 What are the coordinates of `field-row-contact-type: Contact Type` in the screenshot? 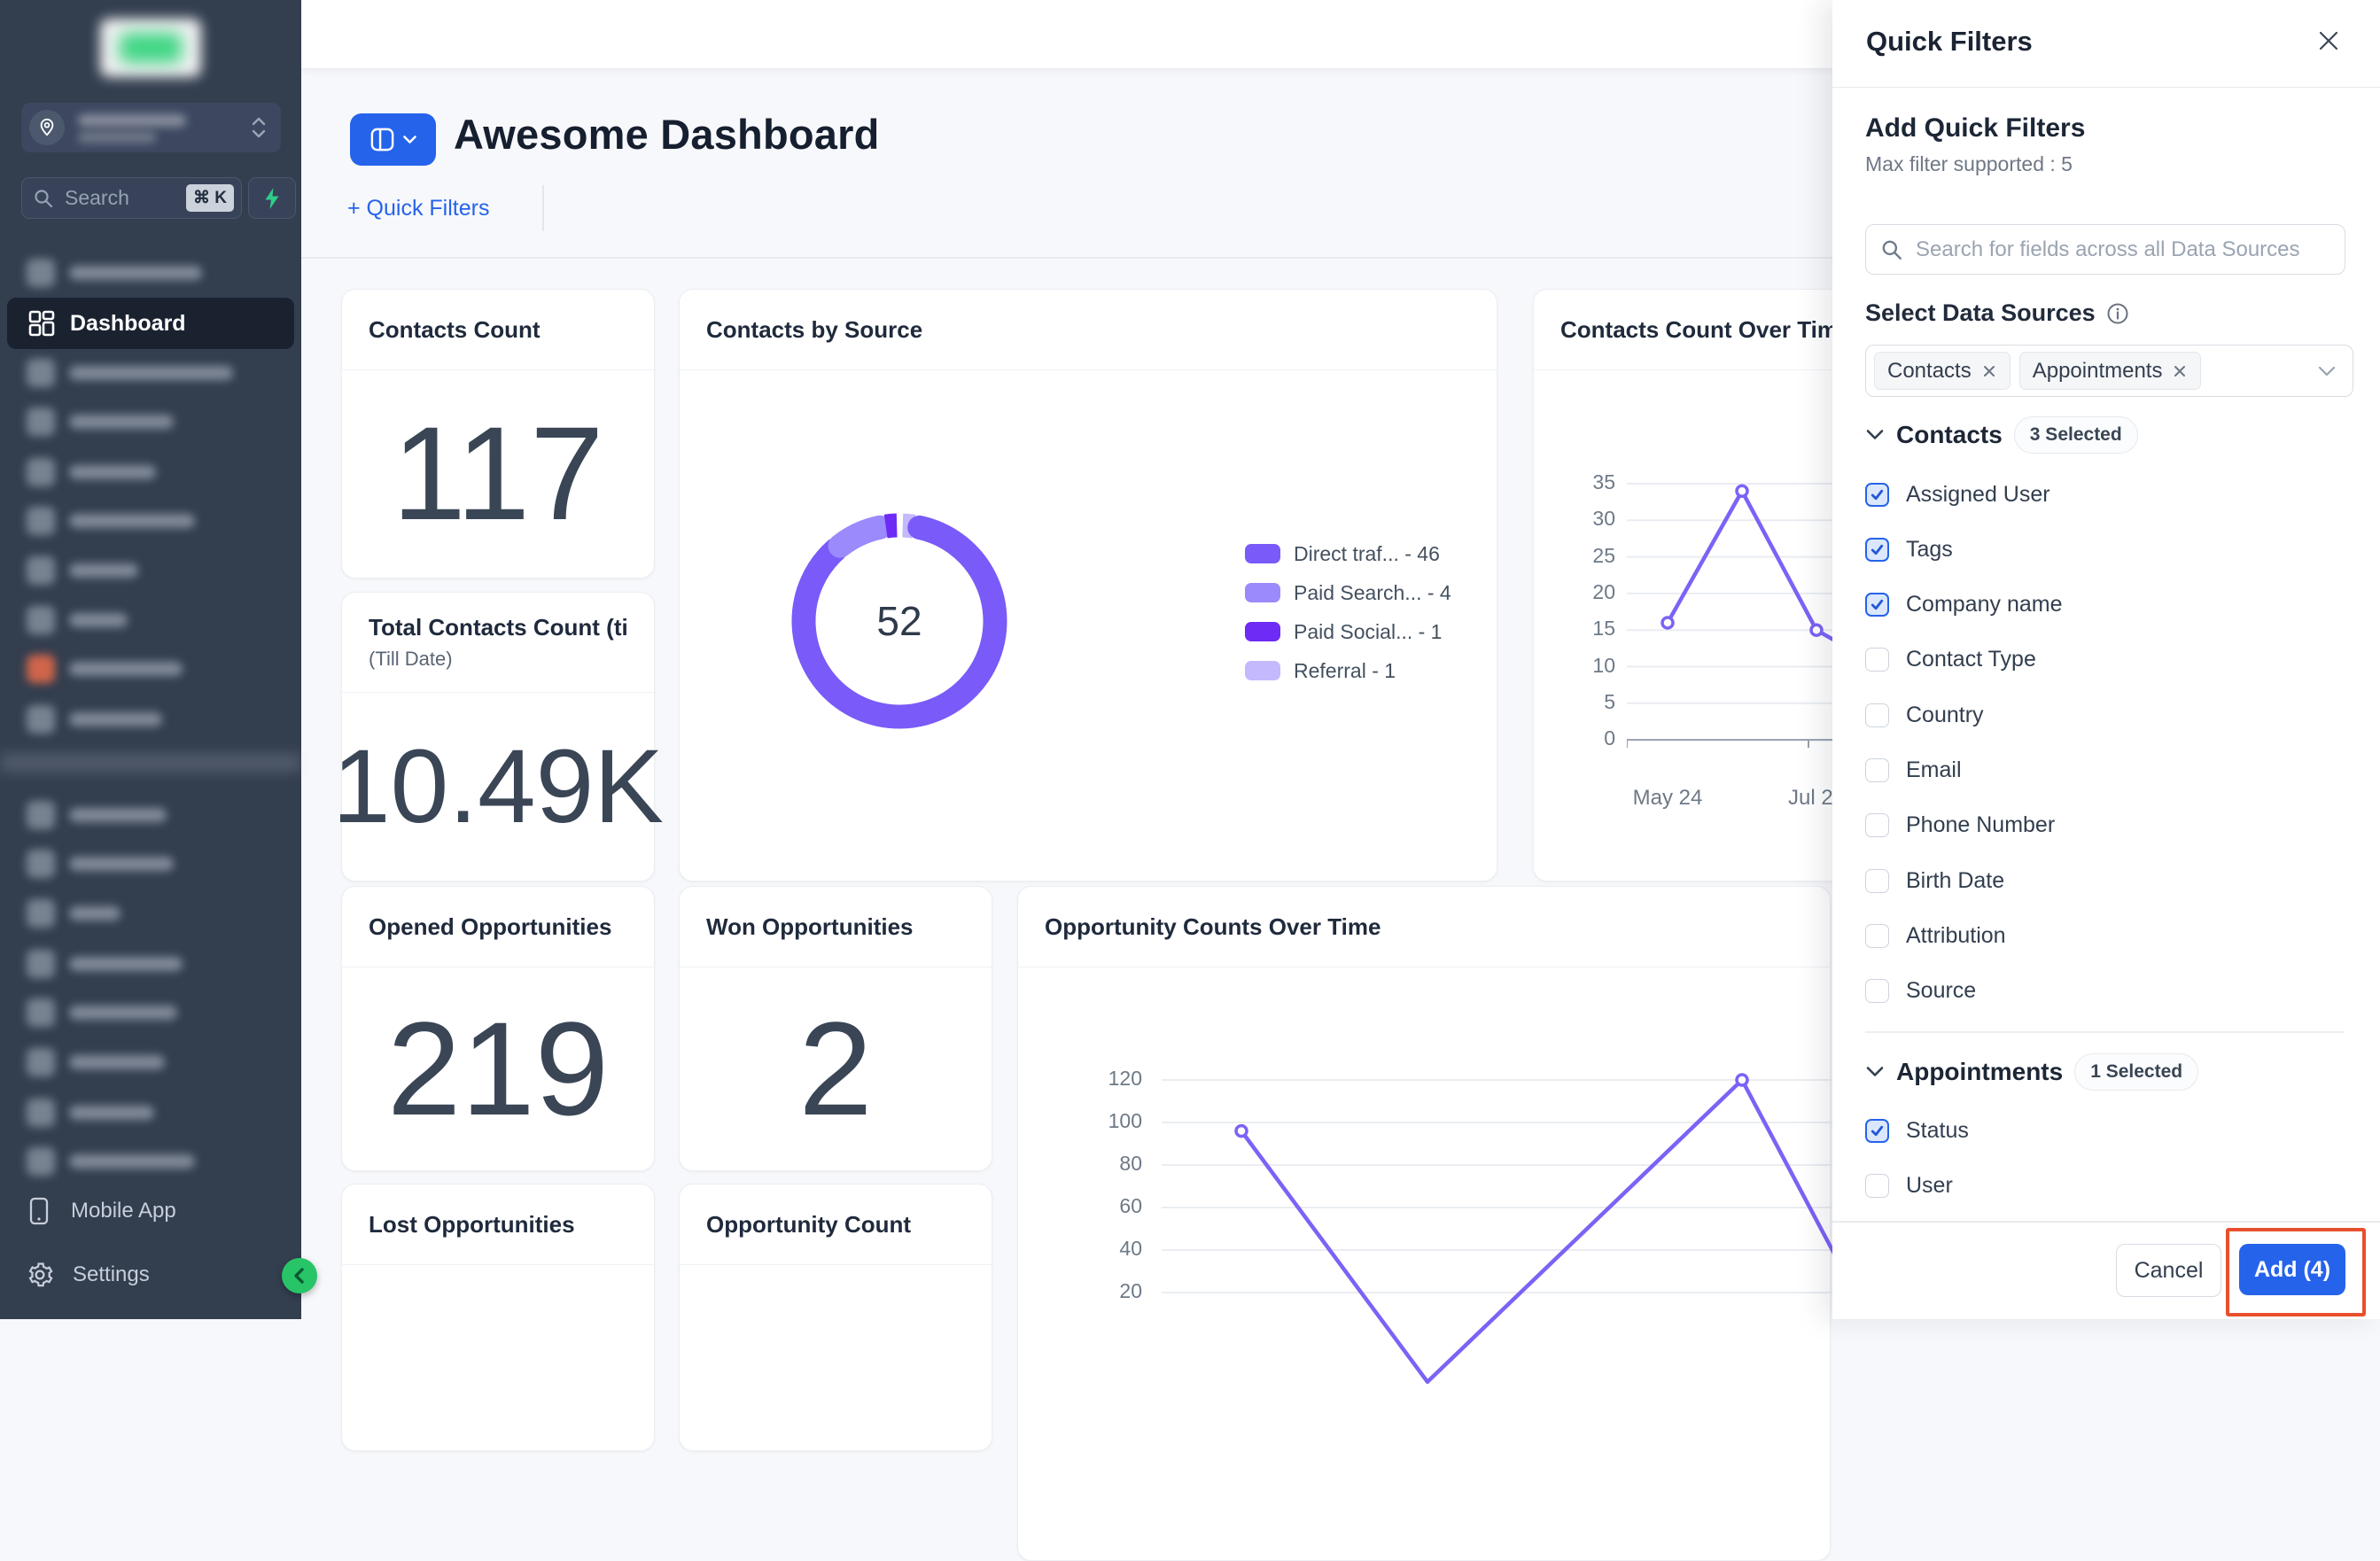 It's located at (1950, 660).